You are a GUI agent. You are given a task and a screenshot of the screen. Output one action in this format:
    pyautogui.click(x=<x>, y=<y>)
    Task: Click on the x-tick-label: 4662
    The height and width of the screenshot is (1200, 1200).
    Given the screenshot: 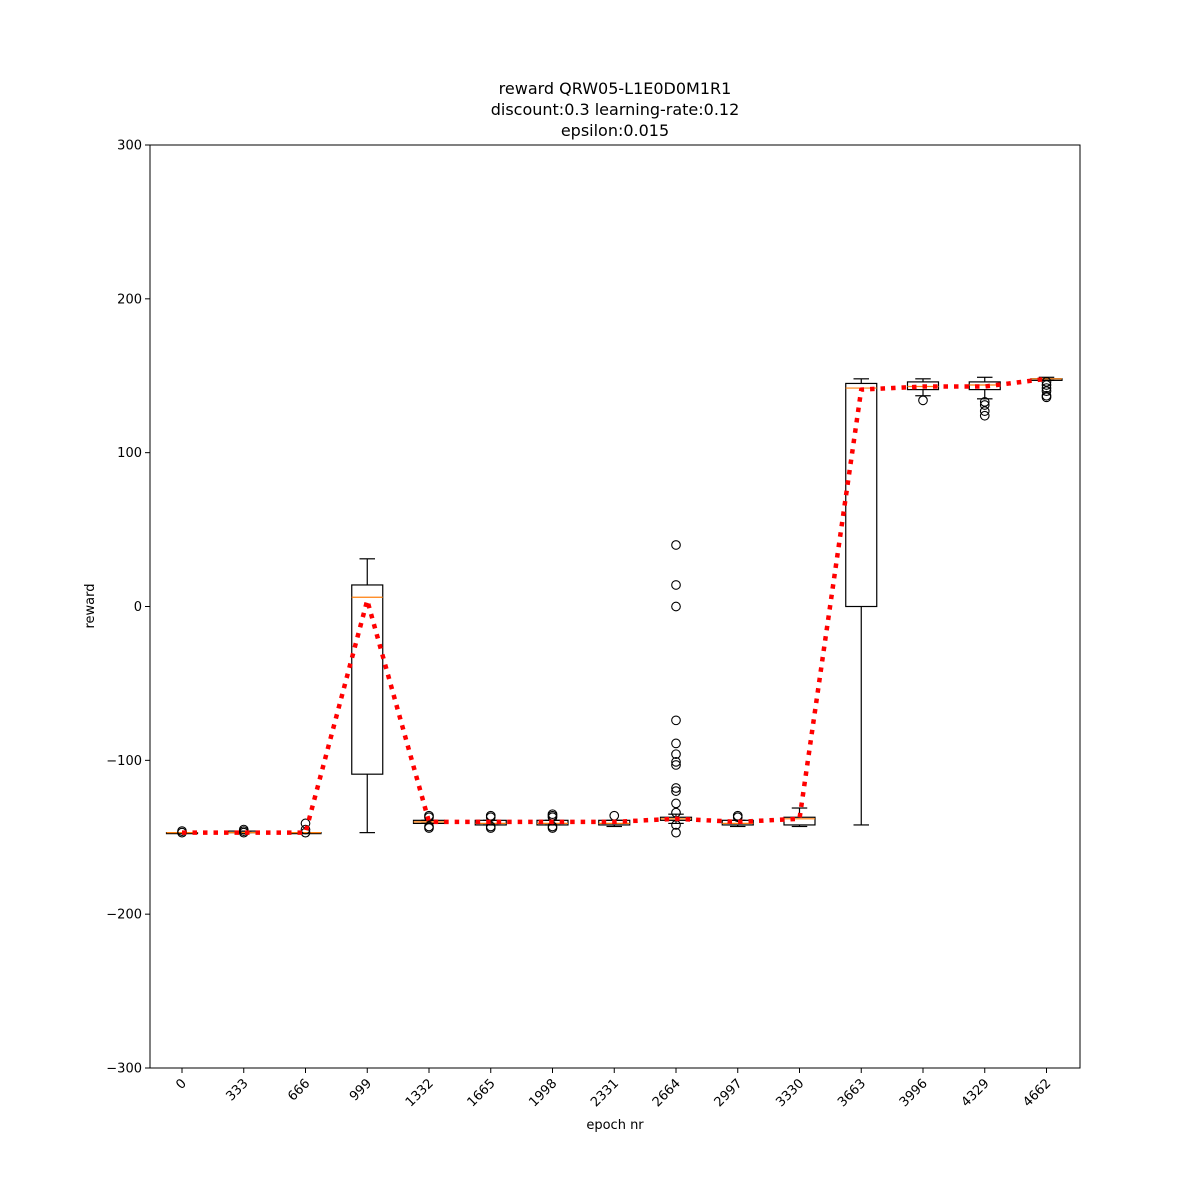 What is the action you would take?
    pyautogui.click(x=1037, y=1093)
    